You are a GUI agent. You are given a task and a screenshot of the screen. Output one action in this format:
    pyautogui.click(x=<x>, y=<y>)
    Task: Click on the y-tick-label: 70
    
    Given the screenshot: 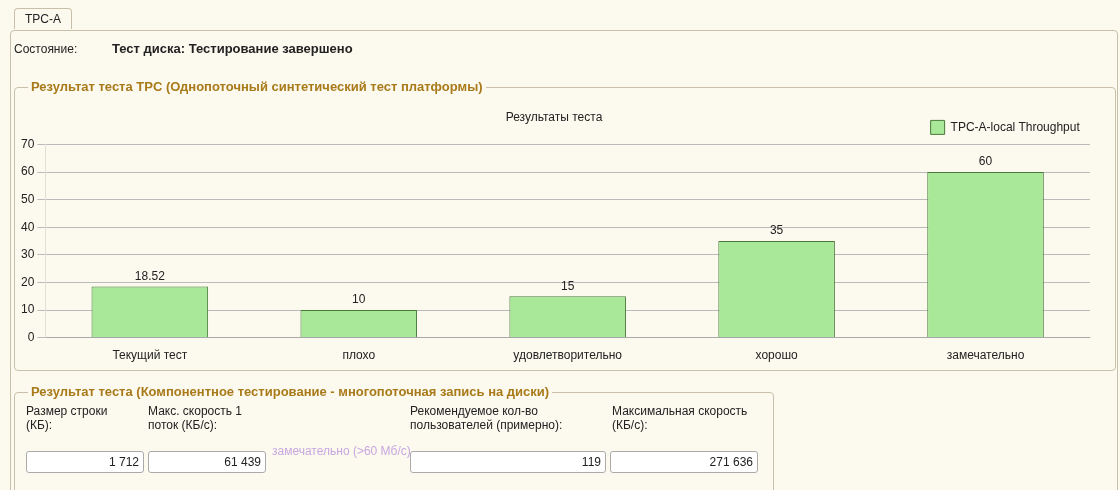 What is the action you would take?
    pyautogui.click(x=27, y=143)
    